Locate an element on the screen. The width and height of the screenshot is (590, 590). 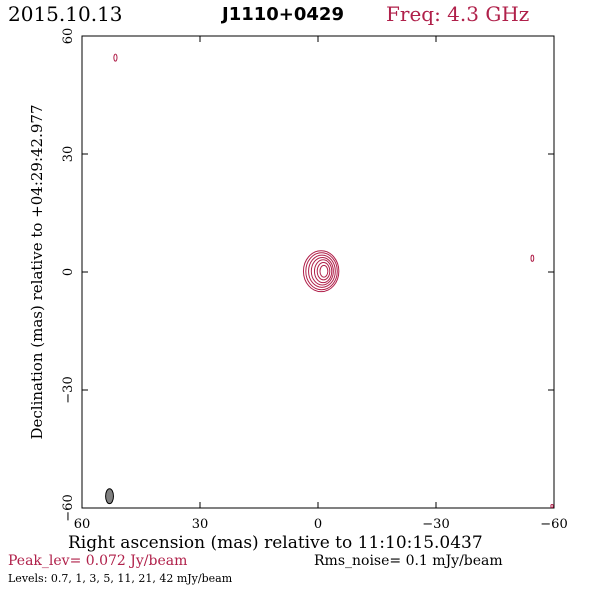
y-tick-label: 30 is located at coordinates (68, 154).